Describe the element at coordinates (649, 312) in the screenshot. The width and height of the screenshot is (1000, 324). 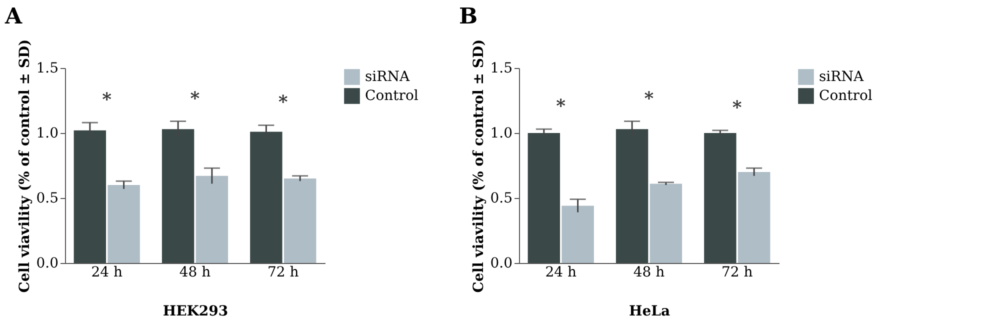
I see `x-axis-title: HeLa` at that location.